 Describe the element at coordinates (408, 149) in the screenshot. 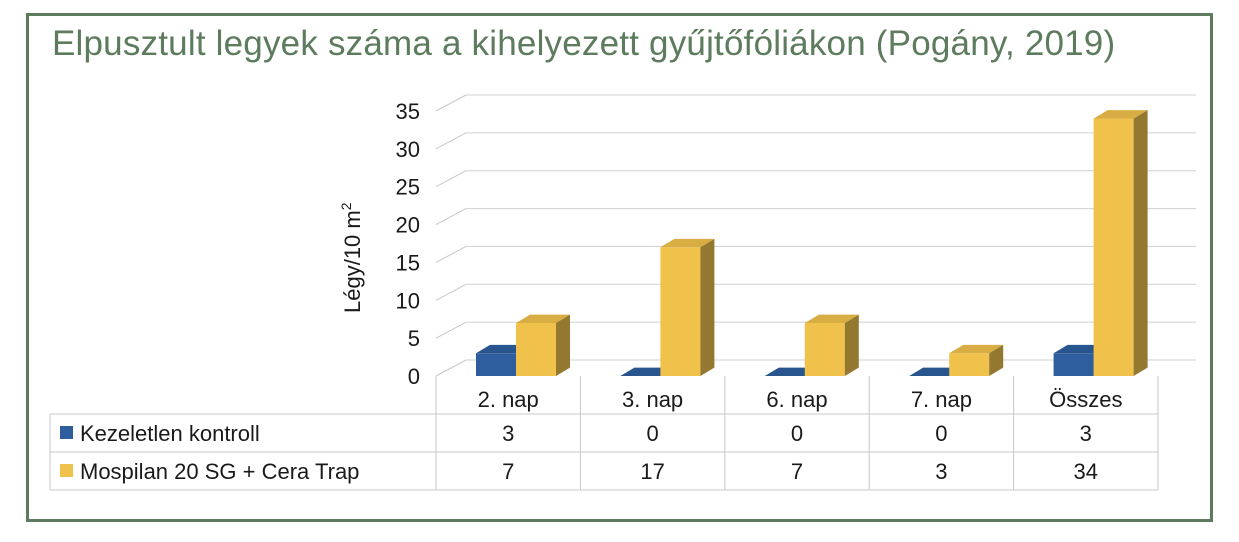

I see `y-tick-label: 30` at that location.